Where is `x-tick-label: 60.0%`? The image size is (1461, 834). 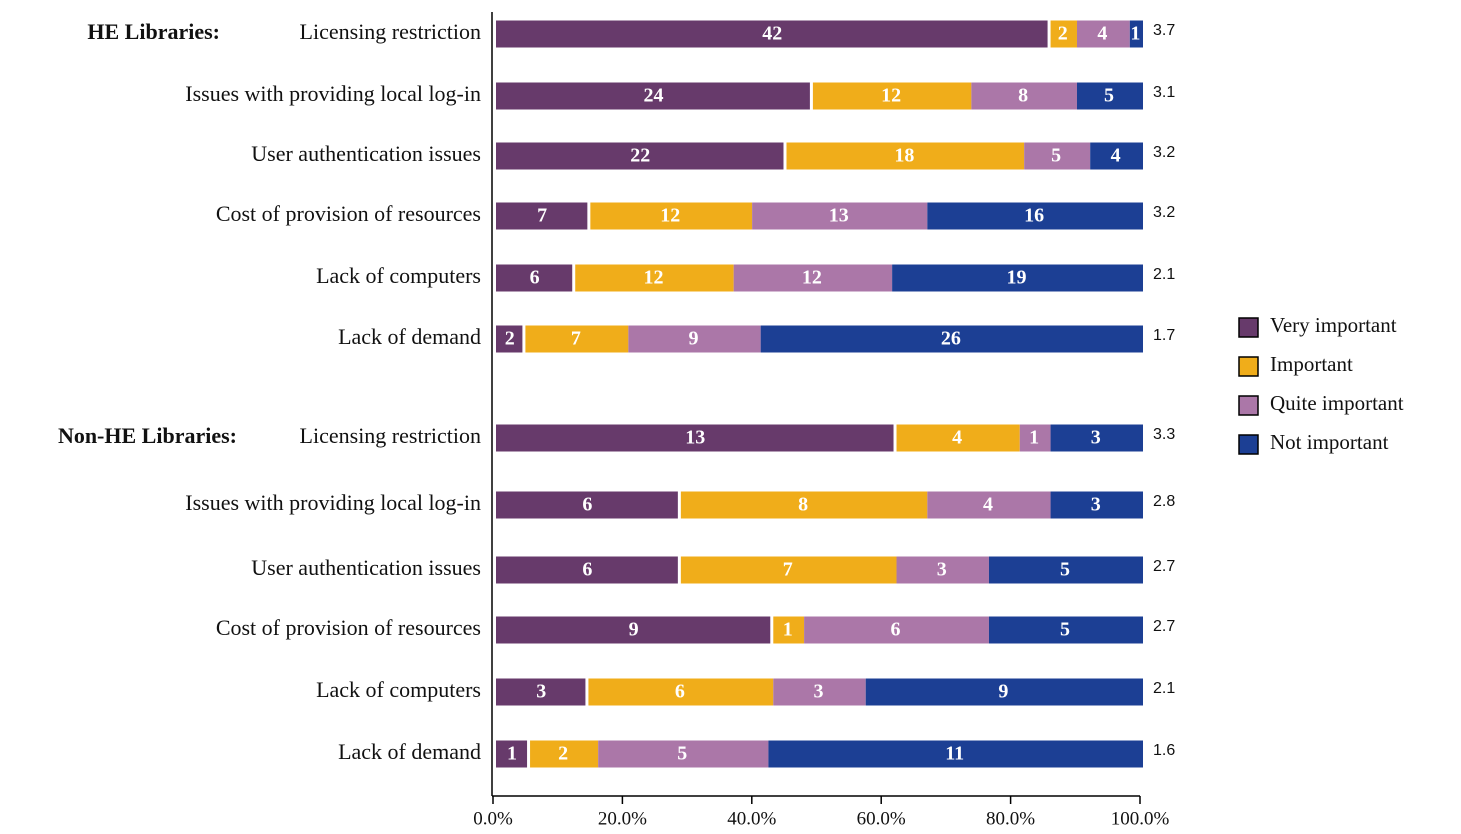 x-tick-label: 60.0% is located at coordinates (881, 818).